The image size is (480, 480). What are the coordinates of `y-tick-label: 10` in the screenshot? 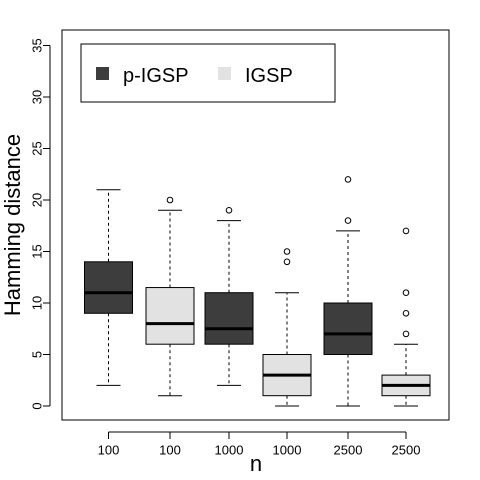 It's located at (36, 303).